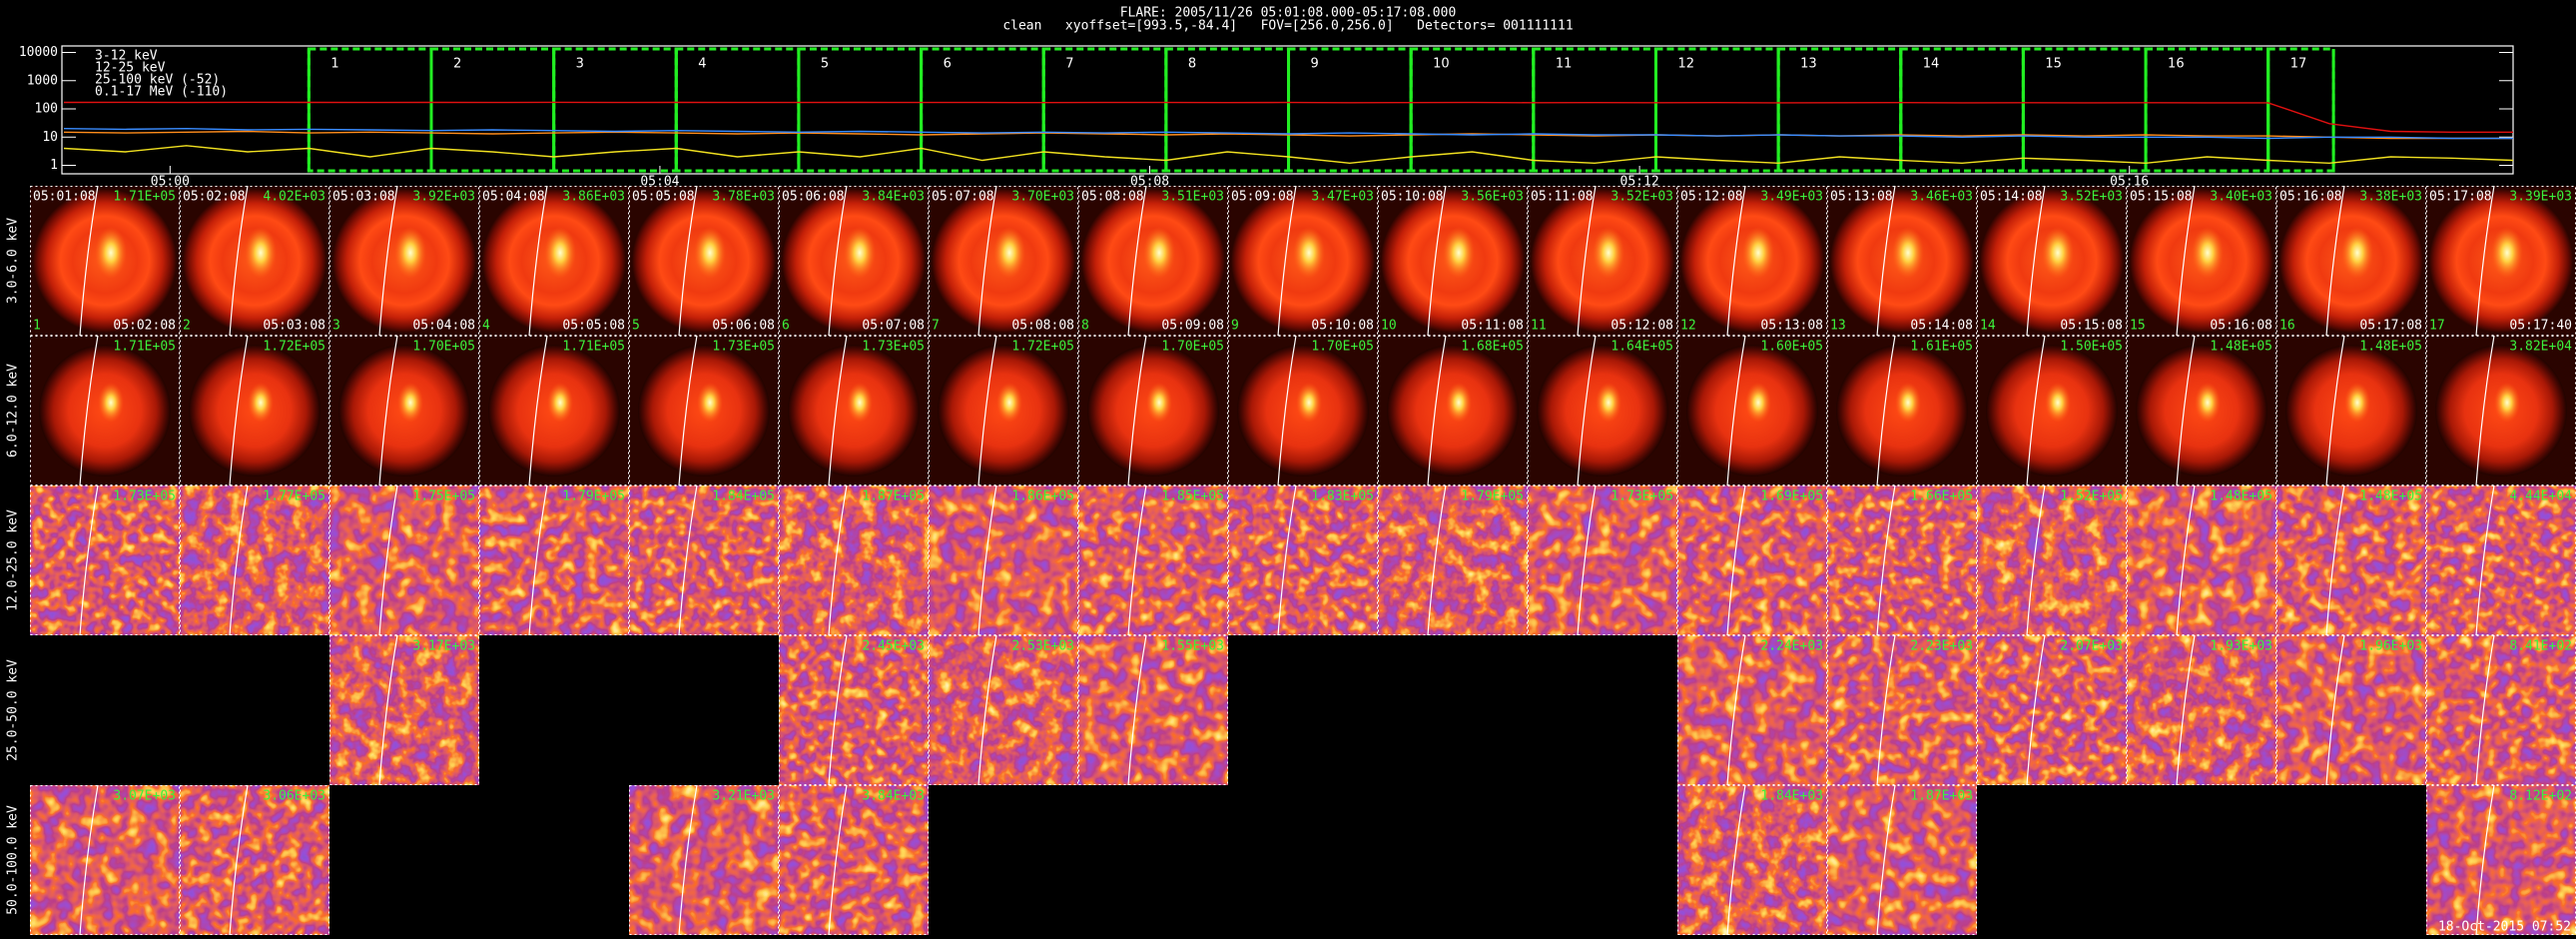 This screenshot has height=939, width=2576. Describe the element at coordinates (1562, 197) in the screenshot. I see `start-time: 05:11:08` at that location.